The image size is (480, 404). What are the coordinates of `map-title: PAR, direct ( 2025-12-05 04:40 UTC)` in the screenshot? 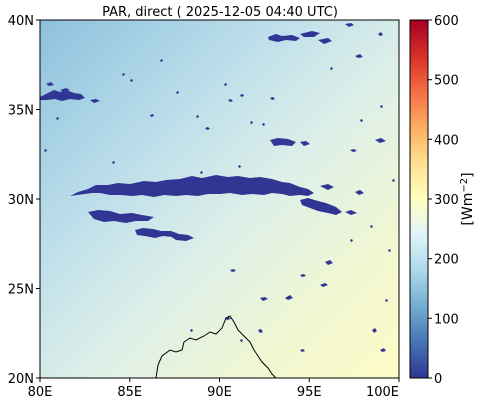 It's located at (220, 12).